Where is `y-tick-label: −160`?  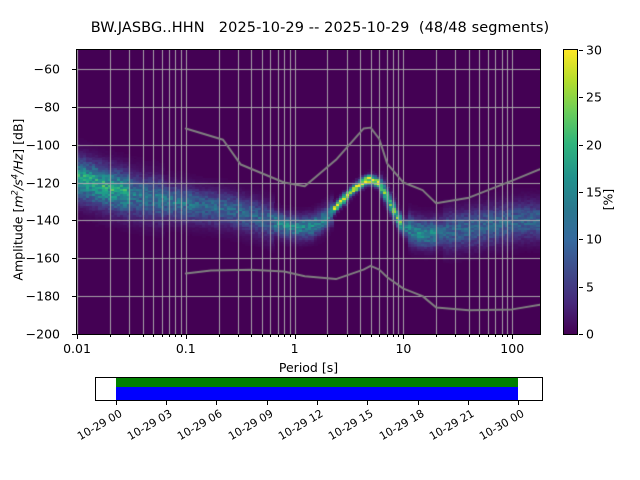
y-tick-label: −160 is located at coordinates (42, 258).